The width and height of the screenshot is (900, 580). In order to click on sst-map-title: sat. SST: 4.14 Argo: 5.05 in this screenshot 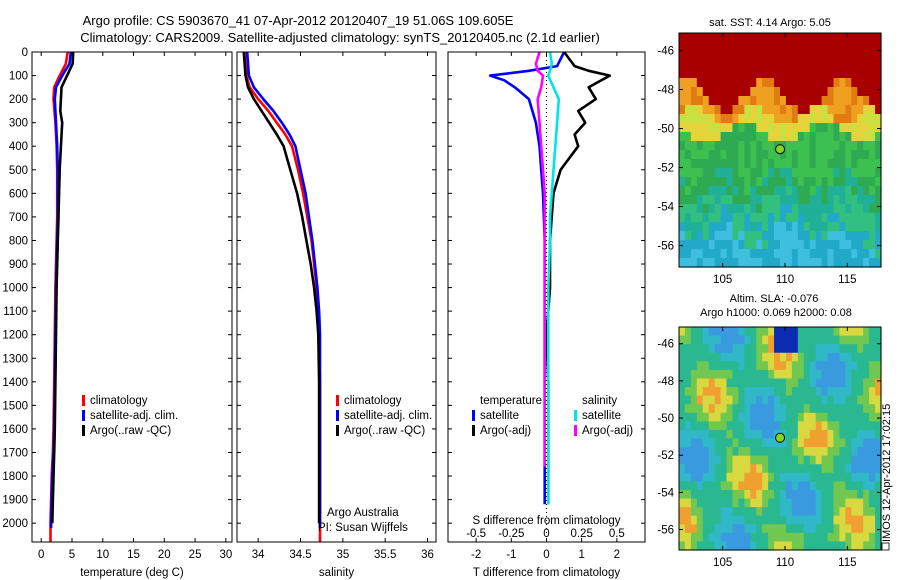, I will do `click(770, 23)`.